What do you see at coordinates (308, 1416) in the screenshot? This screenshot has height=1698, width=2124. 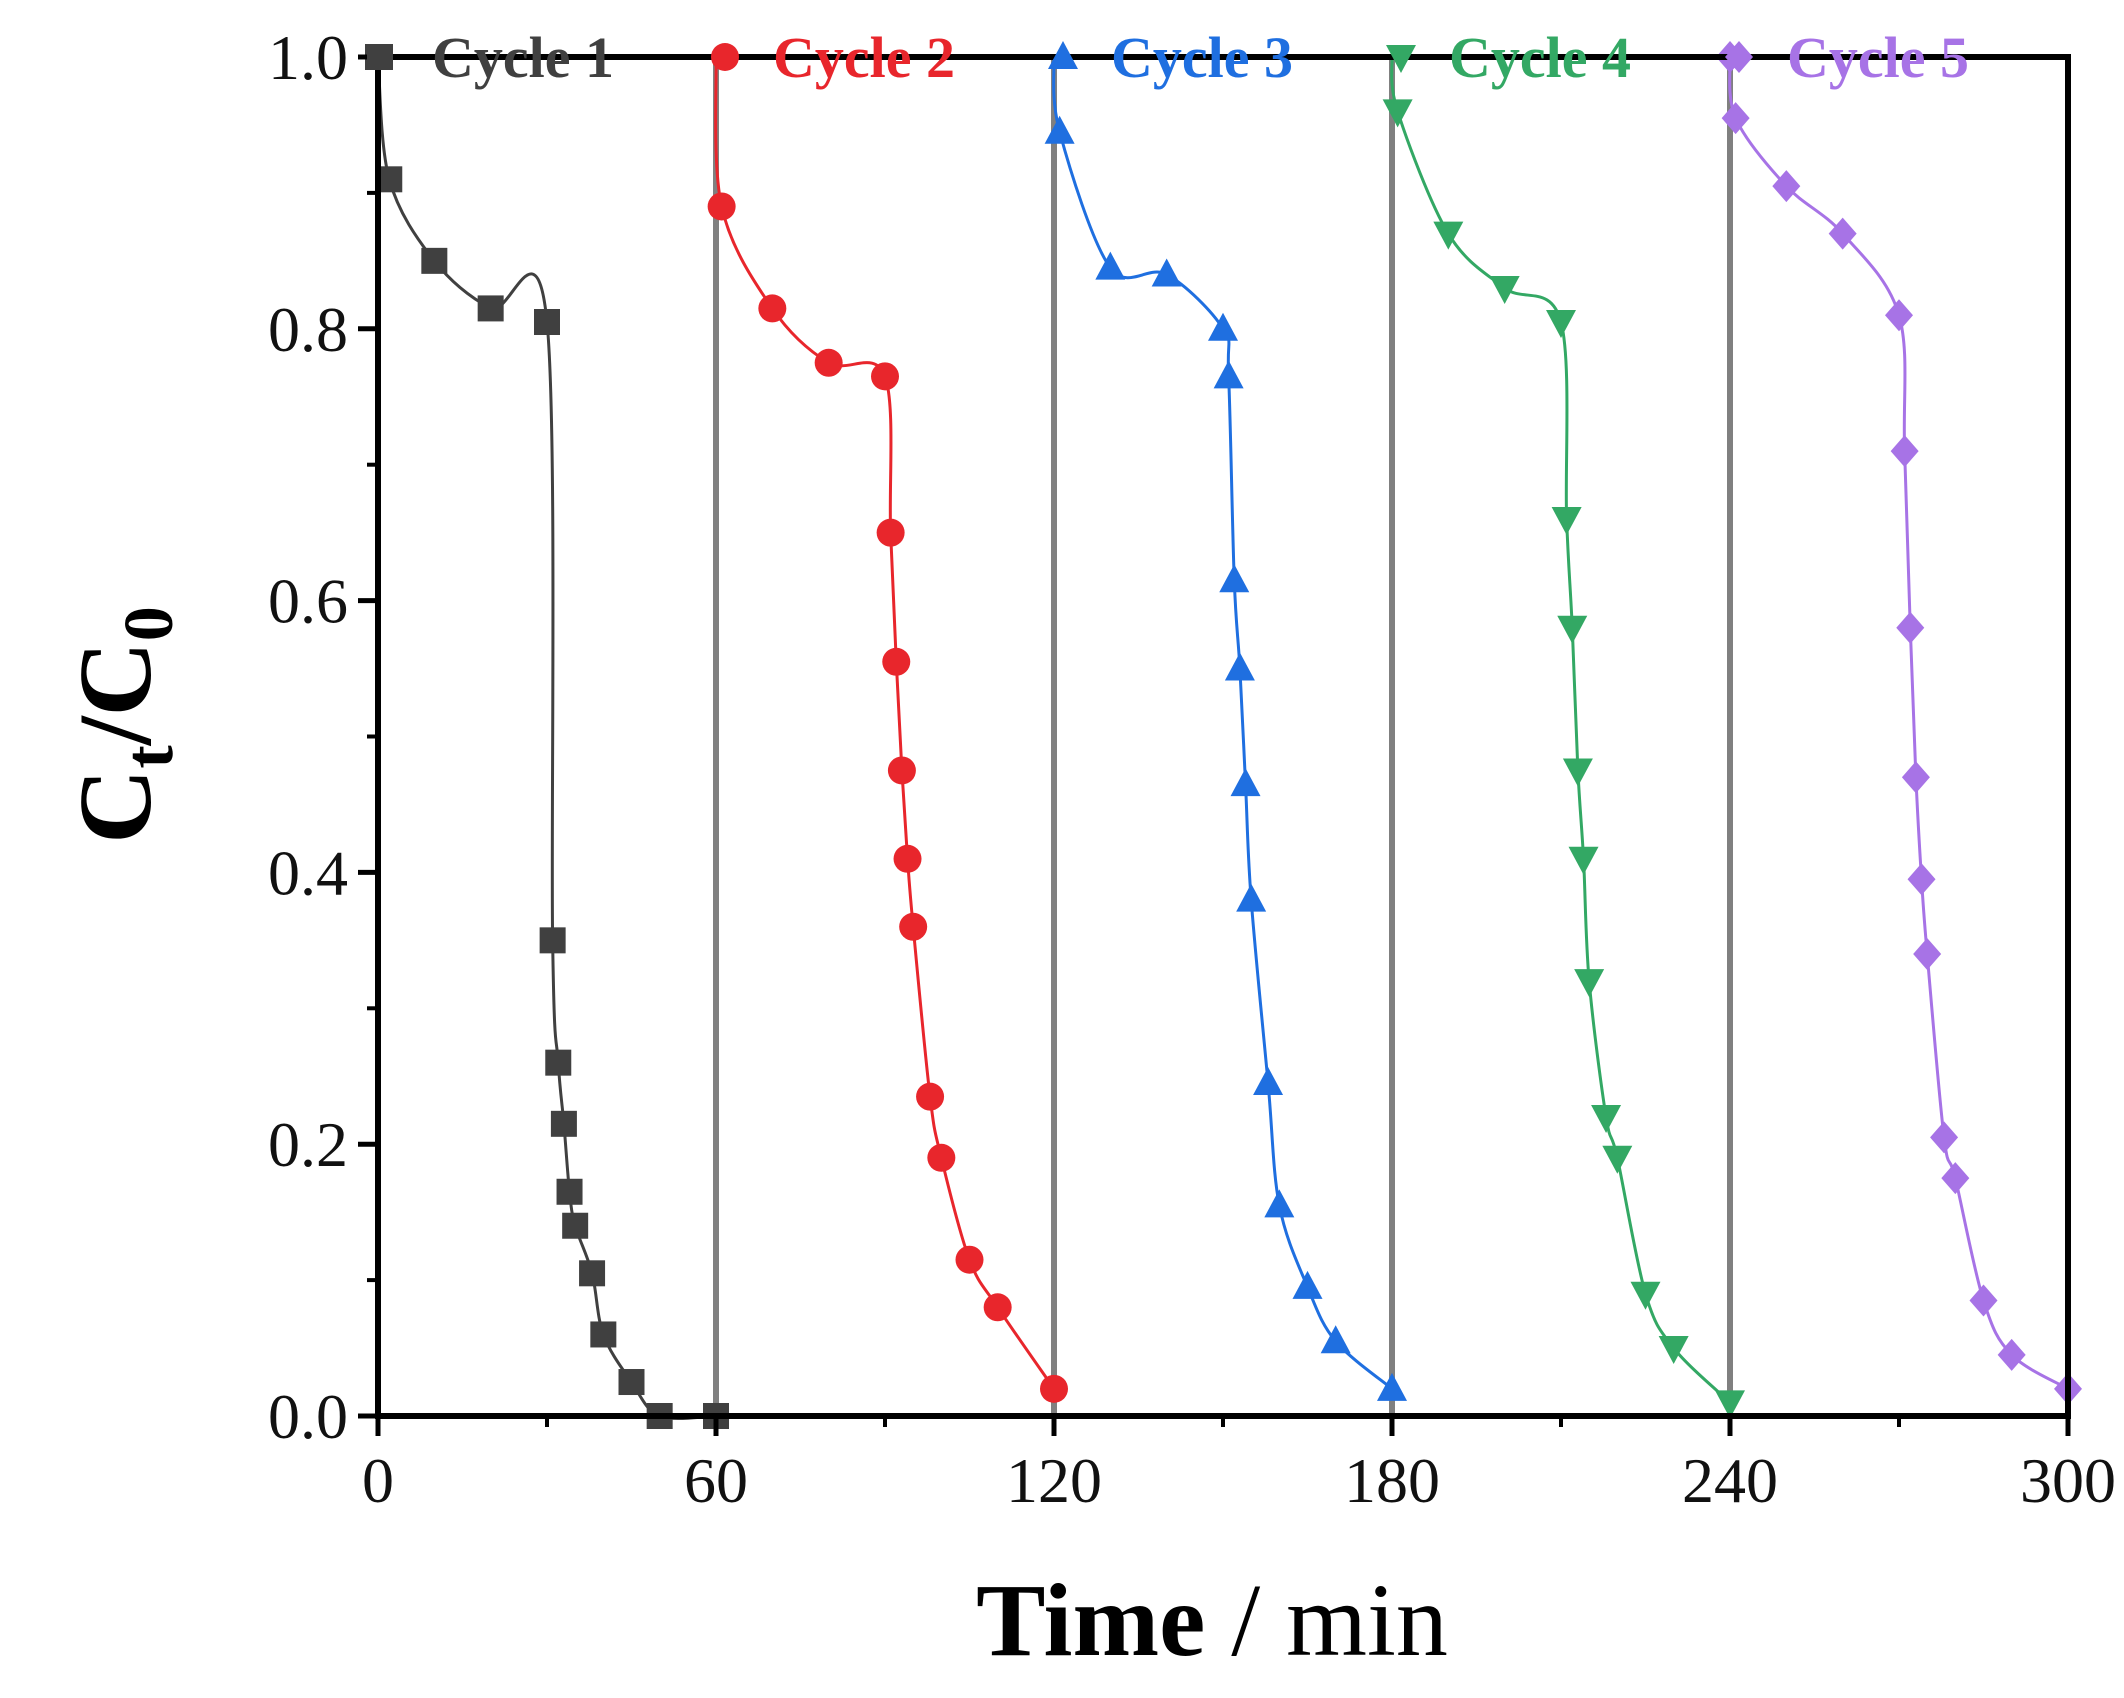 I see `y-tick-label: 0.0` at bounding box center [308, 1416].